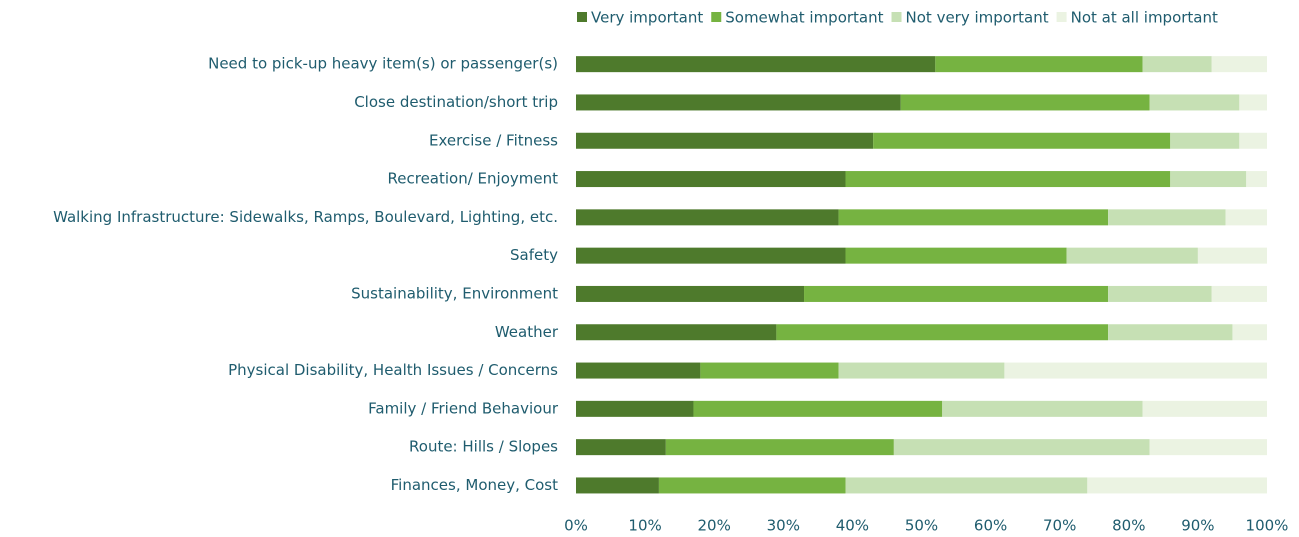 This screenshot has height=537, width=1299. What do you see at coordinates (1128, 526) in the screenshot?
I see `x-tick-label: 80%` at bounding box center [1128, 526].